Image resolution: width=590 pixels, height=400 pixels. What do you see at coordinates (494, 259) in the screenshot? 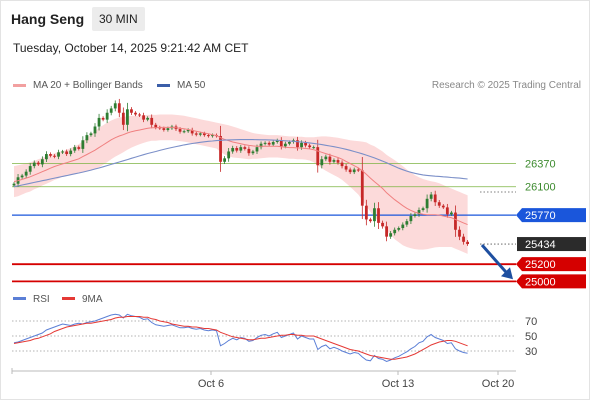
I see `forecast-arrow` at bounding box center [494, 259].